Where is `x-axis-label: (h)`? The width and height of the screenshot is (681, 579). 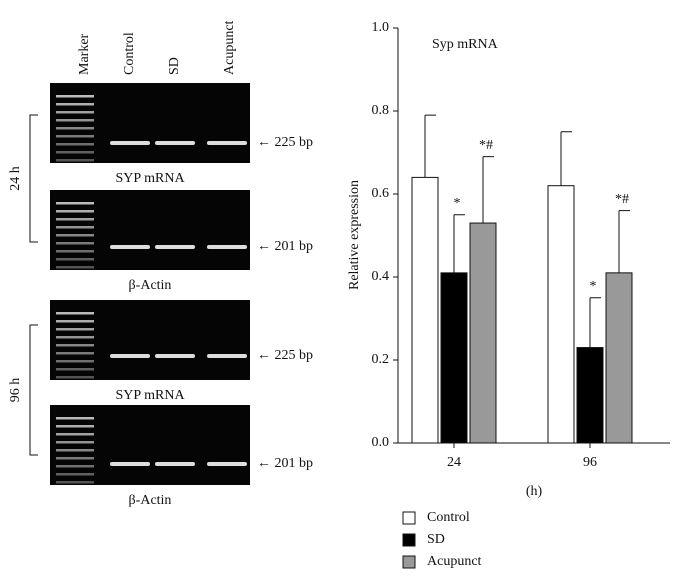
x-axis-label: (h) is located at coordinates (534, 491).